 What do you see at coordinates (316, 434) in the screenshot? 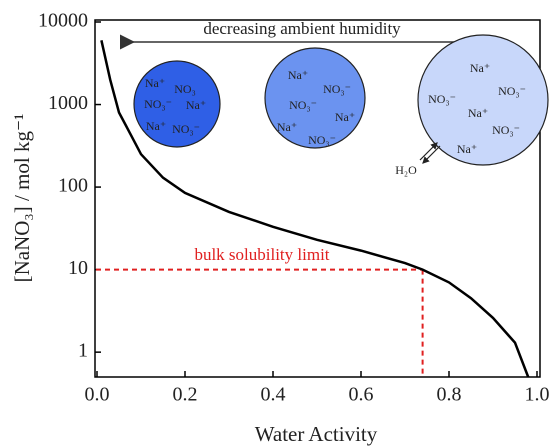
I see `x-axis-label: Water Activity` at bounding box center [316, 434].